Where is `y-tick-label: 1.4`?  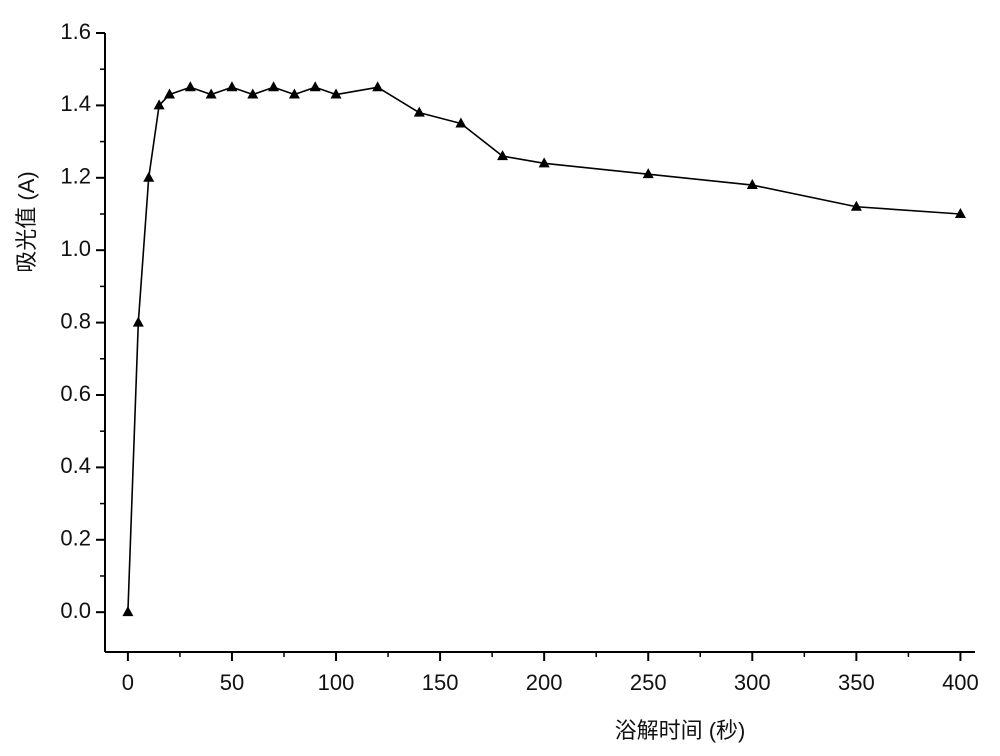
y-tick-label: 1.4 is located at coordinates (75, 103).